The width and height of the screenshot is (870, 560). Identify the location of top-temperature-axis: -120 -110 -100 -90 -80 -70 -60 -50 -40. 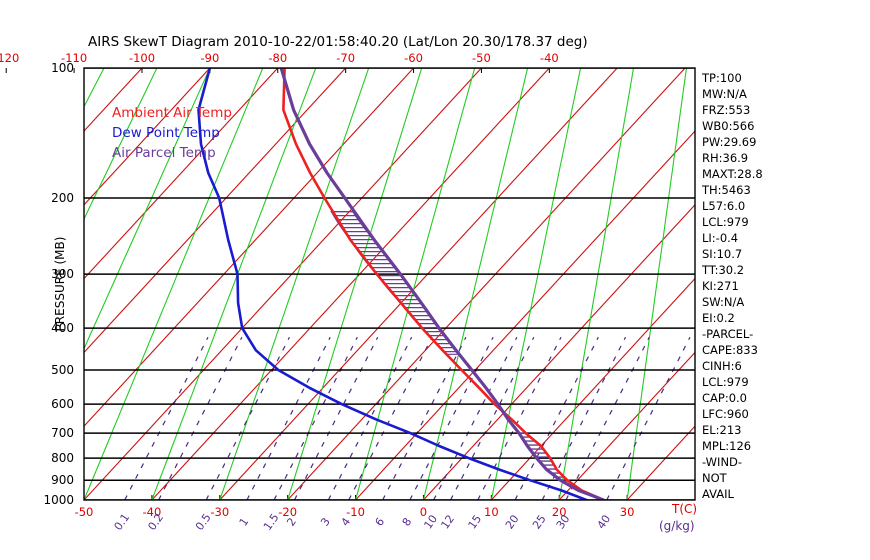
(279, 62).